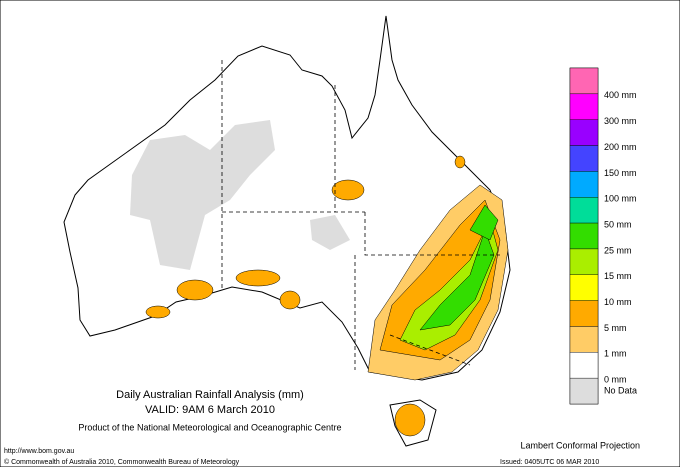 This screenshot has width=680, height=467. Describe the element at coordinates (620, 390) in the screenshot. I see `legend-label: No Data` at that location.